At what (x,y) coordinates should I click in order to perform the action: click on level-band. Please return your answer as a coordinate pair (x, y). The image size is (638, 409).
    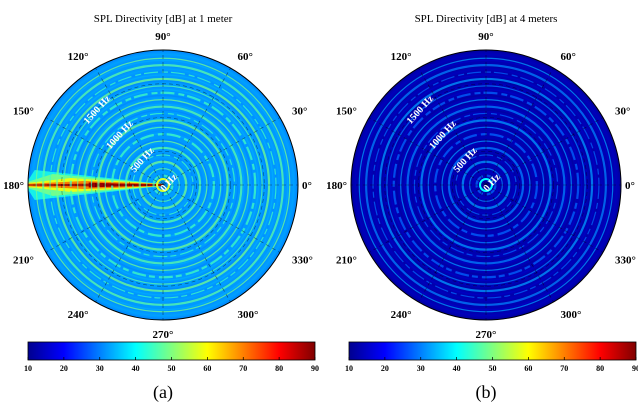
    Looking at the image, I should click on (486, 185).